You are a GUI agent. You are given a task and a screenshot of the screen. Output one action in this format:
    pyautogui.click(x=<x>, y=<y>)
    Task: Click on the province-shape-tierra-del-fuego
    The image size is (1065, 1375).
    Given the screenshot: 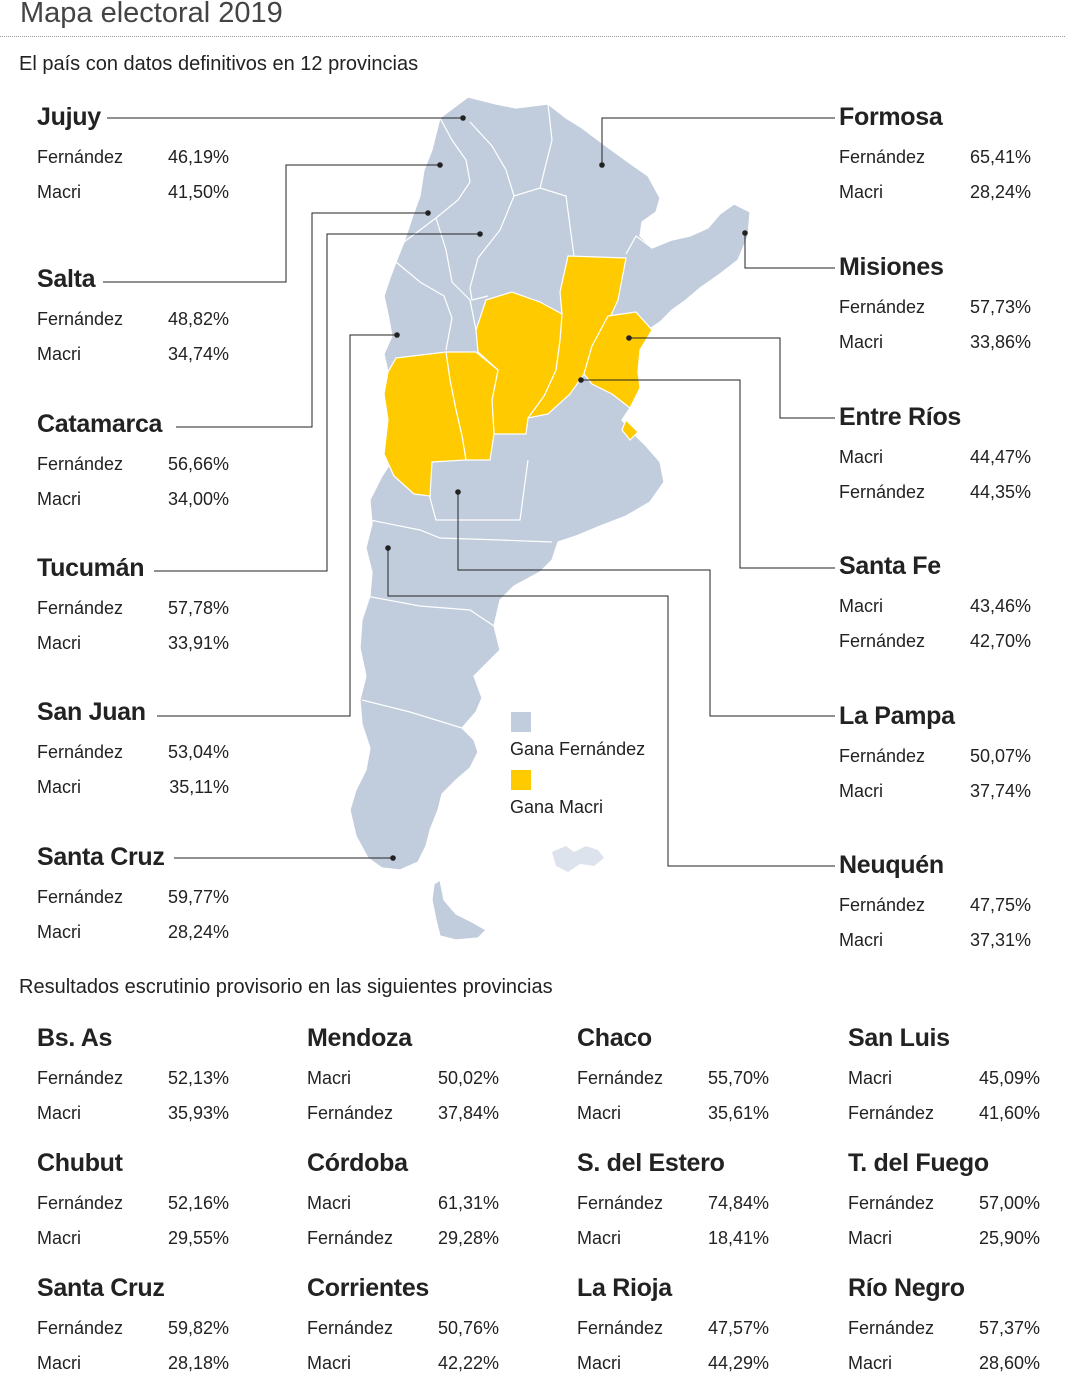 What is the action you would take?
    pyautogui.click(x=459, y=910)
    